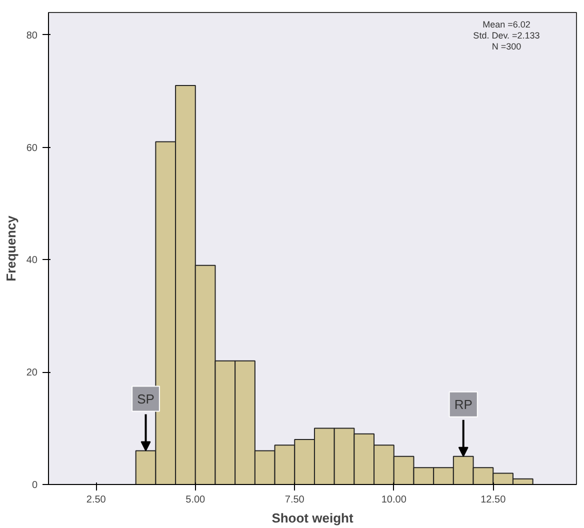  Describe the element at coordinates (196, 500) in the screenshot. I see `x-tick-label: 5.00` at that location.